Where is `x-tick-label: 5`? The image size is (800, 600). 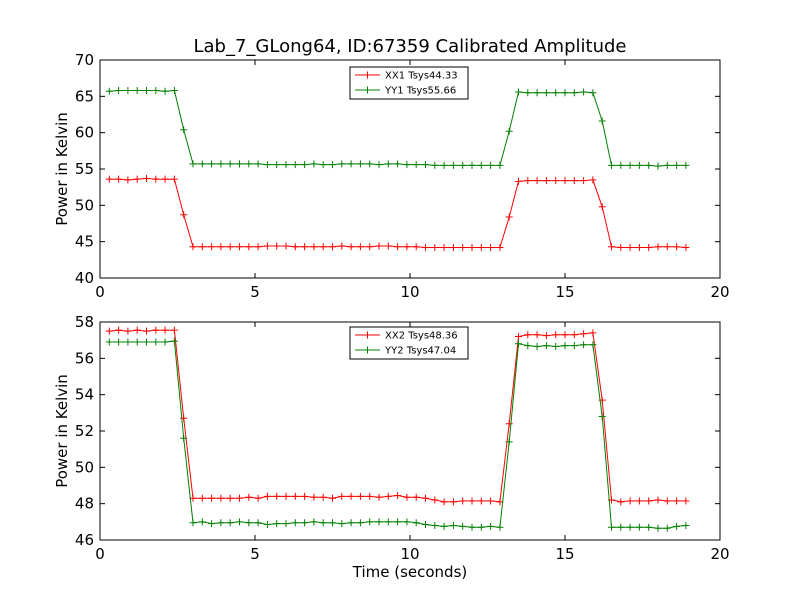 x-tick-label: 5 is located at coordinates (255, 554).